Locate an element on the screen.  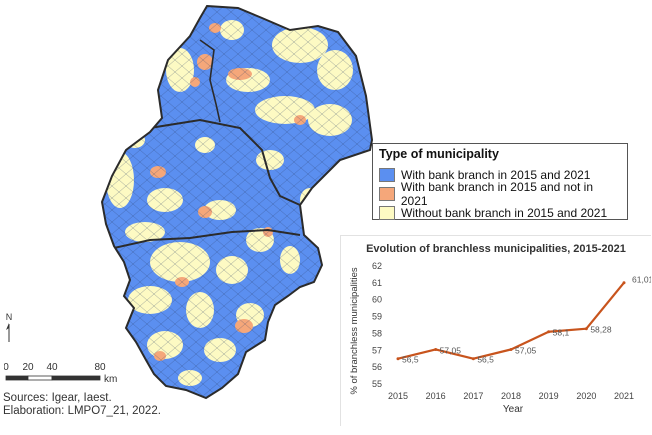
legend-label: Without bank branch in 2015 and 2021 is located at coordinates (504, 212).